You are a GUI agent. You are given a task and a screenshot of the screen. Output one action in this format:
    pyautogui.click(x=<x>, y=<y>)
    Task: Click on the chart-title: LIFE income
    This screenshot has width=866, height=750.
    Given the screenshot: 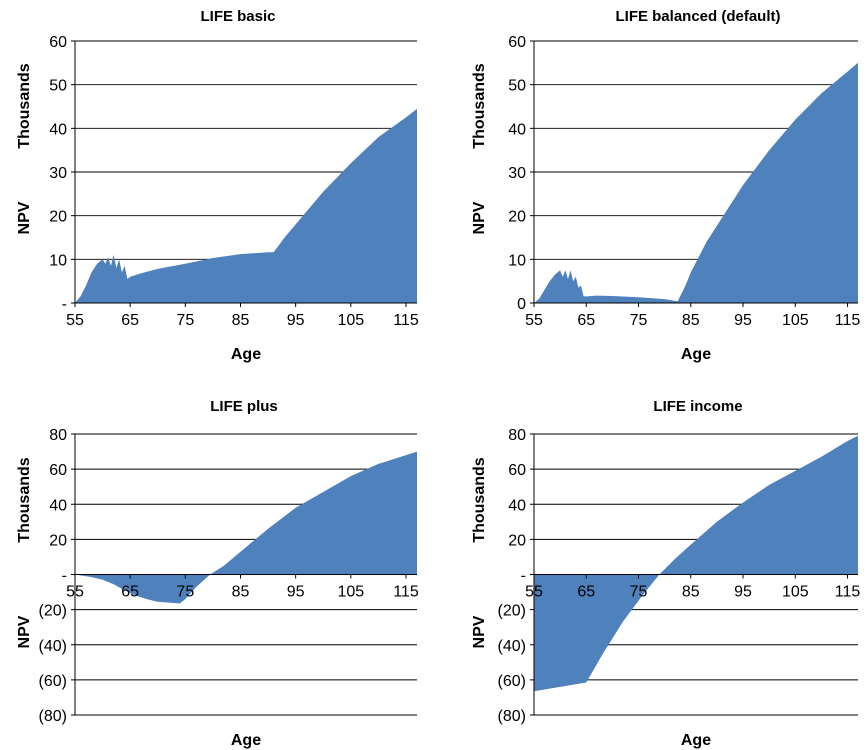 What is the action you would take?
    pyautogui.click(x=697, y=406)
    